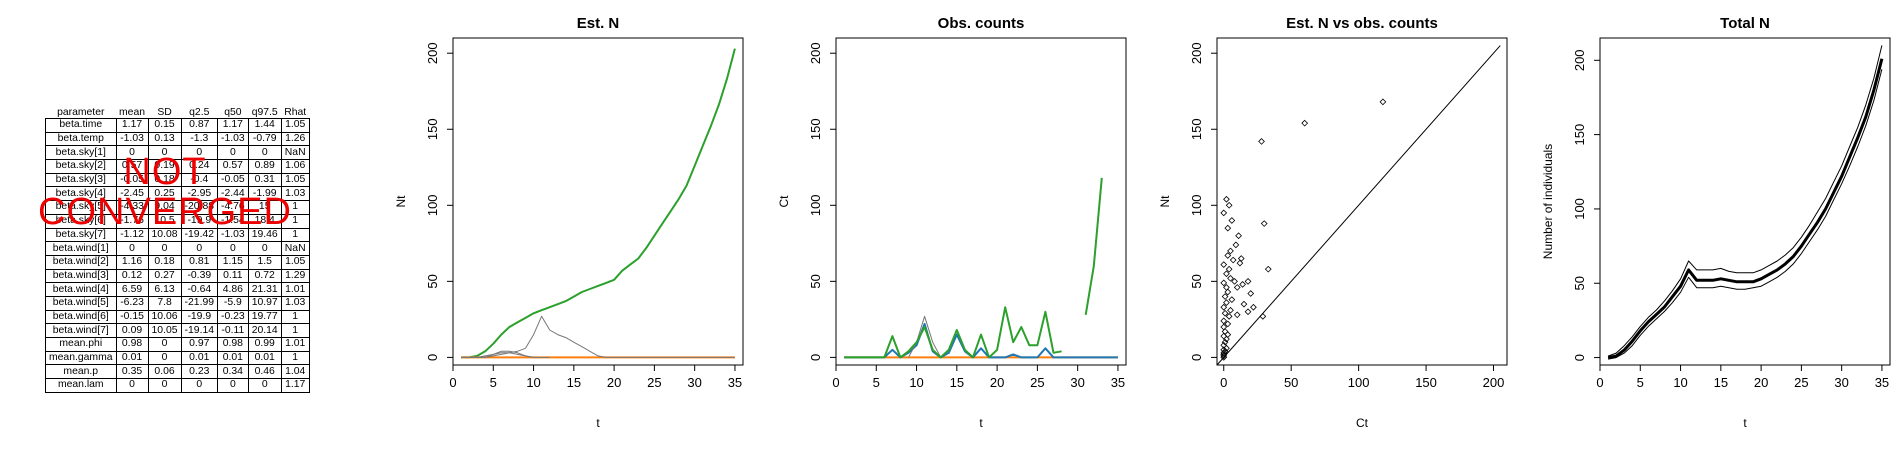 The width and height of the screenshot is (1900, 450). I want to click on column-header-mean: mean, so click(132, 112).